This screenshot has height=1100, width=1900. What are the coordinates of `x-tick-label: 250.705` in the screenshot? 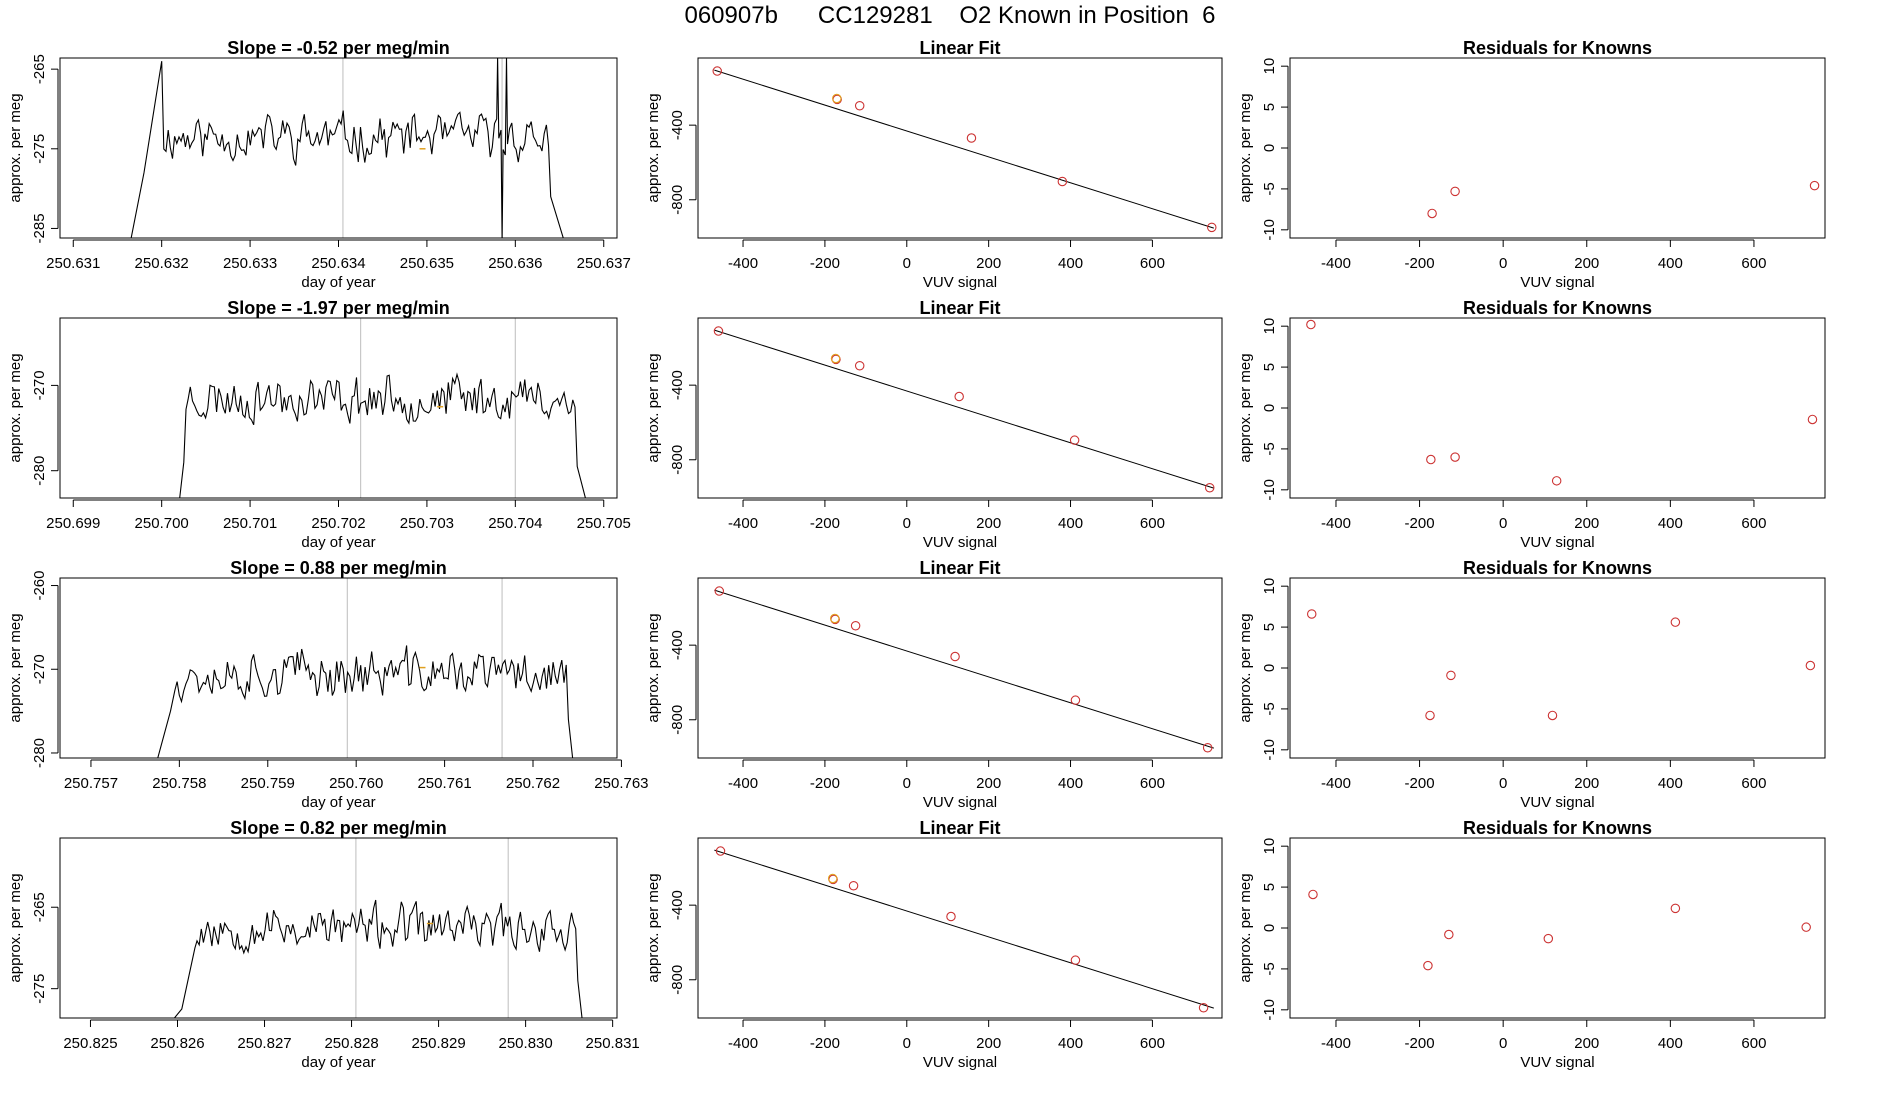 It's located at (604, 523).